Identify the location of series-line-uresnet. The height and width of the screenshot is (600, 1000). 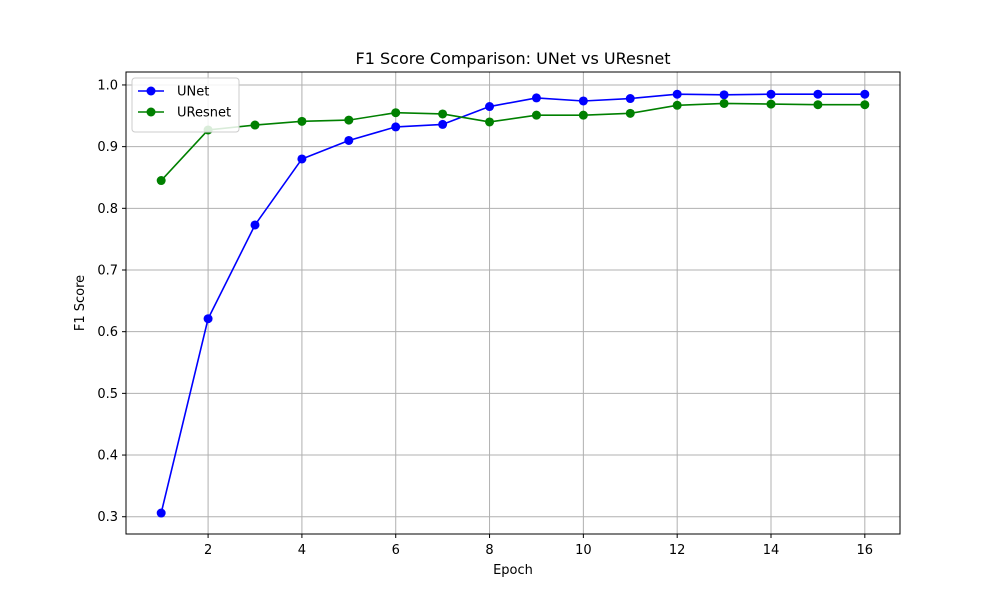
(512, 142).